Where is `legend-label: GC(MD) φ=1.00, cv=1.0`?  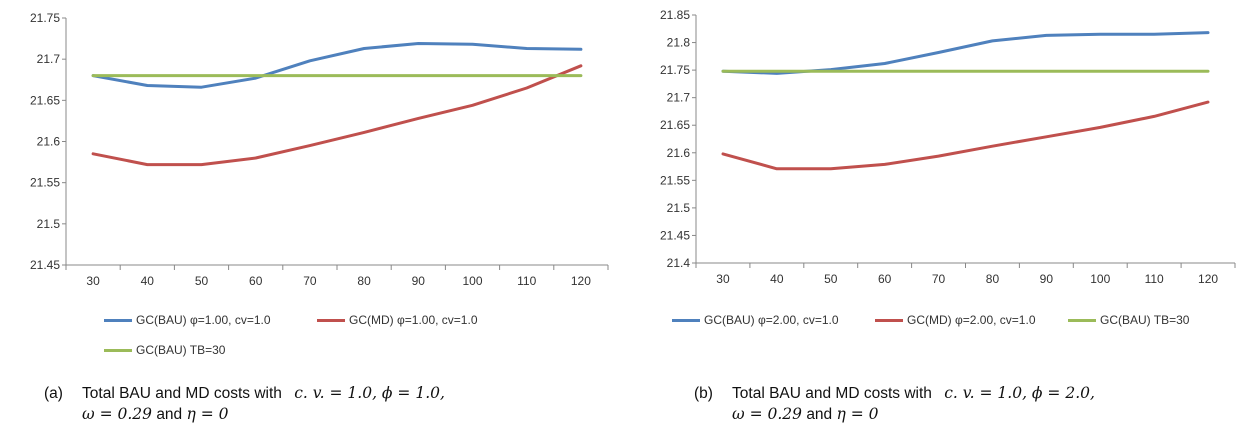 legend-label: GC(MD) φ=1.00, cv=1.0 is located at coordinates (413, 320).